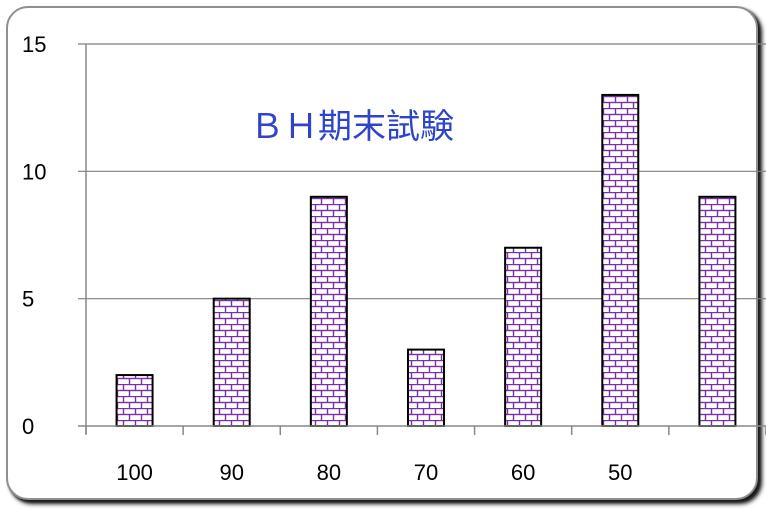 This screenshot has width=766, height=510. I want to click on y-tick-label-15: 15, so click(34, 44).